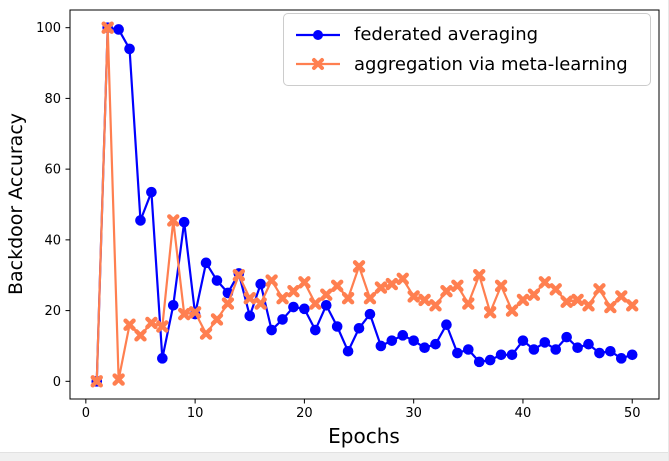  What do you see at coordinates (86, 413) in the screenshot?
I see `x-tick-label: 0` at bounding box center [86, 413].